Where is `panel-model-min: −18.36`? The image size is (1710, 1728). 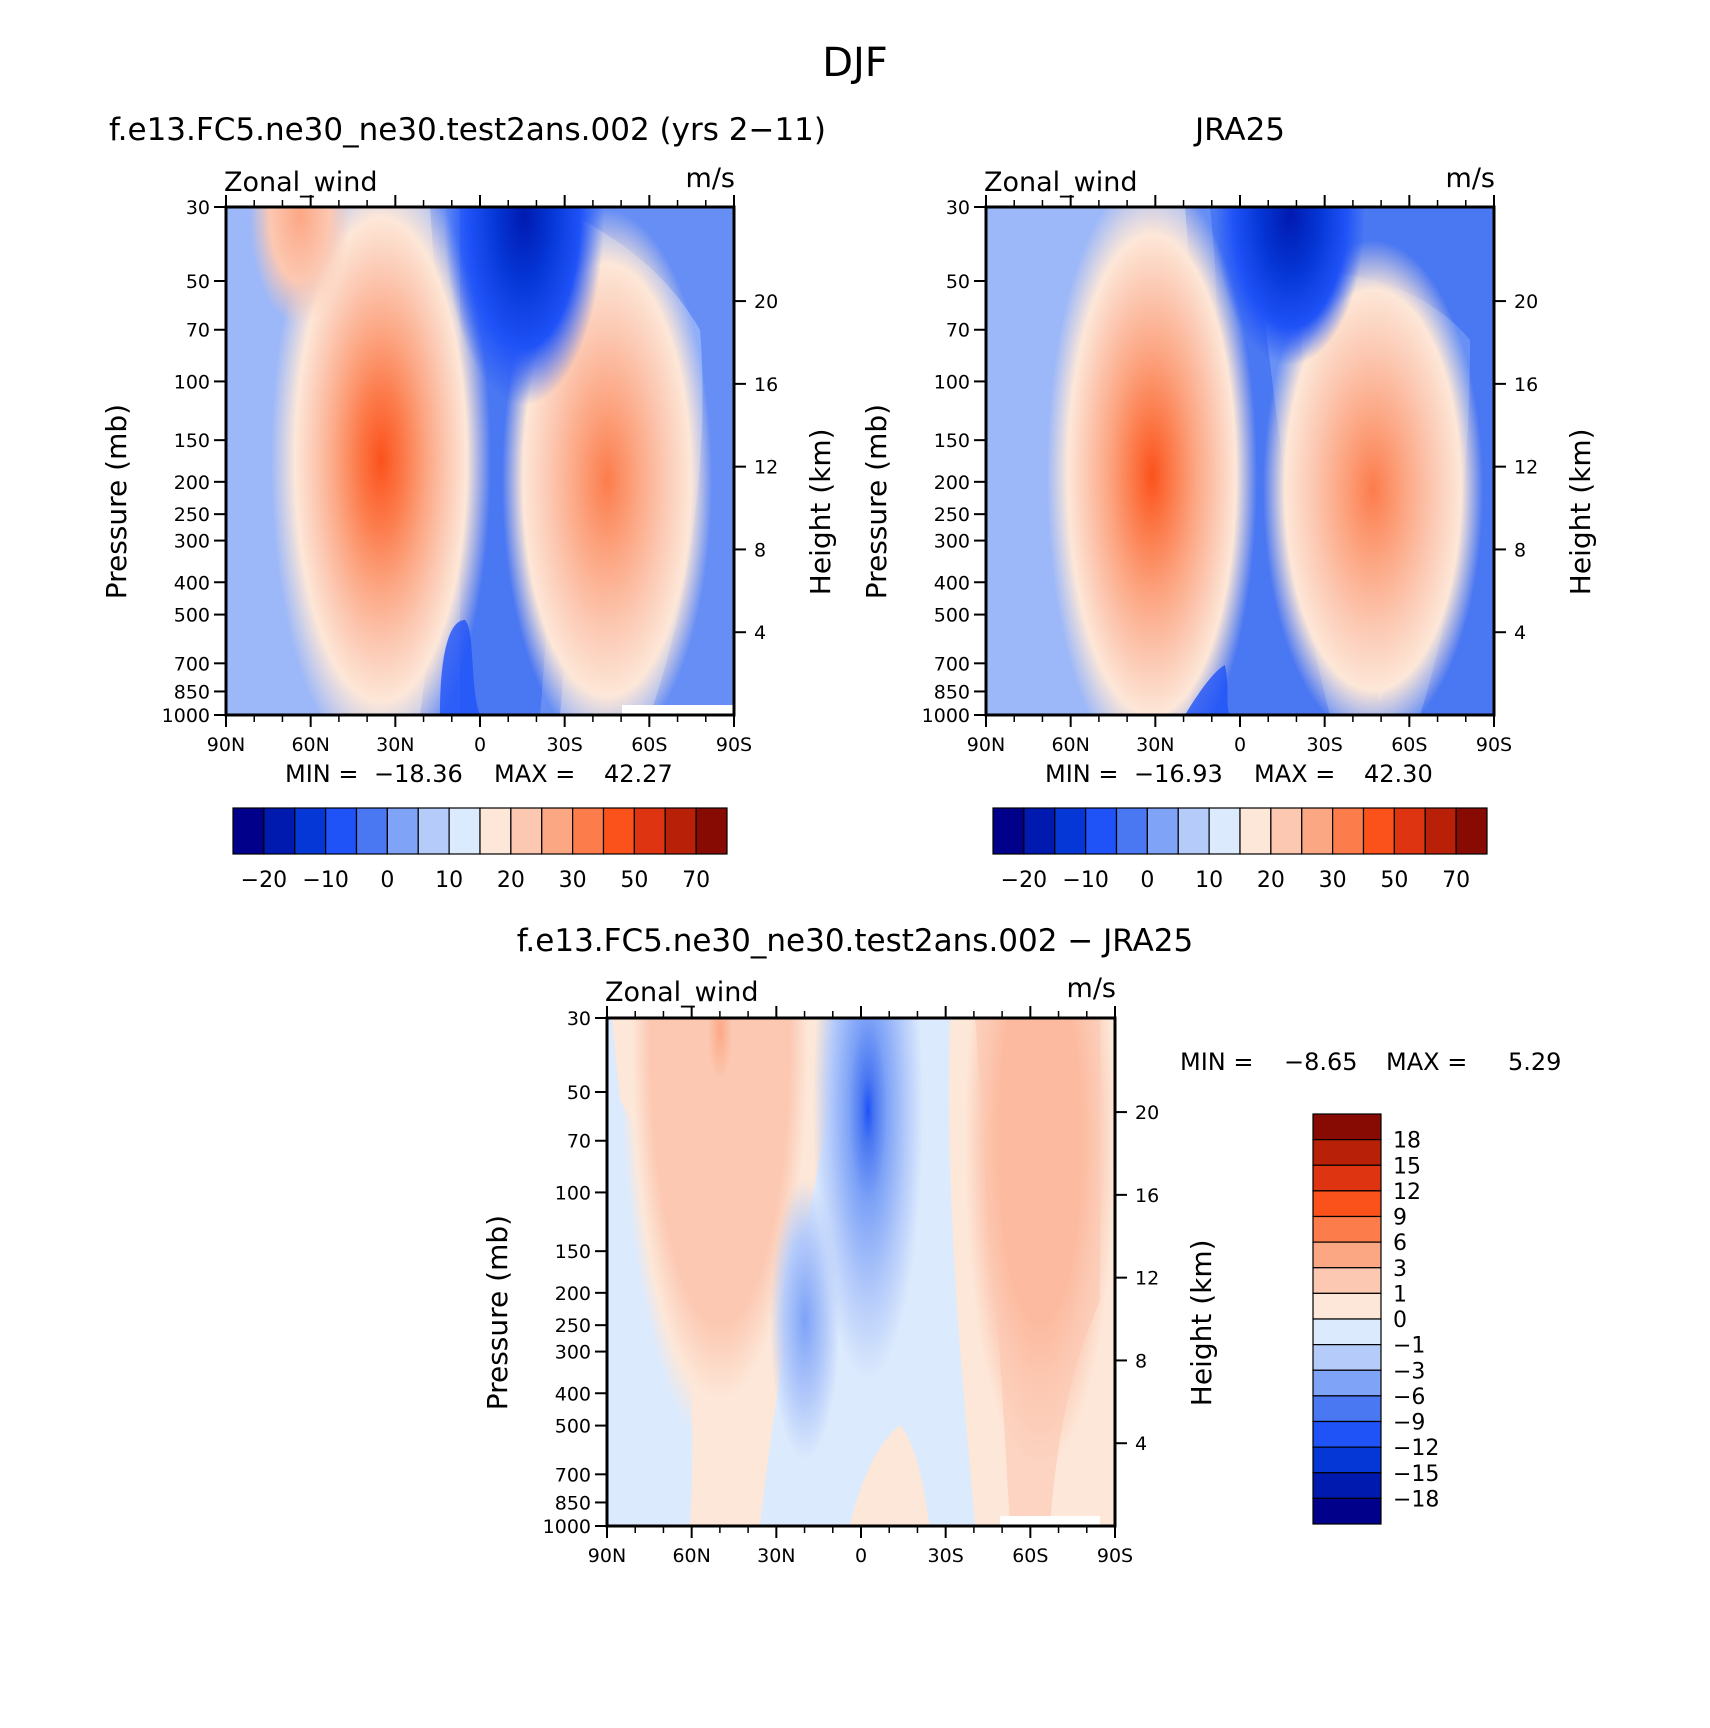
panel-model-min: −18.36 is located at coordinates (418, 774).